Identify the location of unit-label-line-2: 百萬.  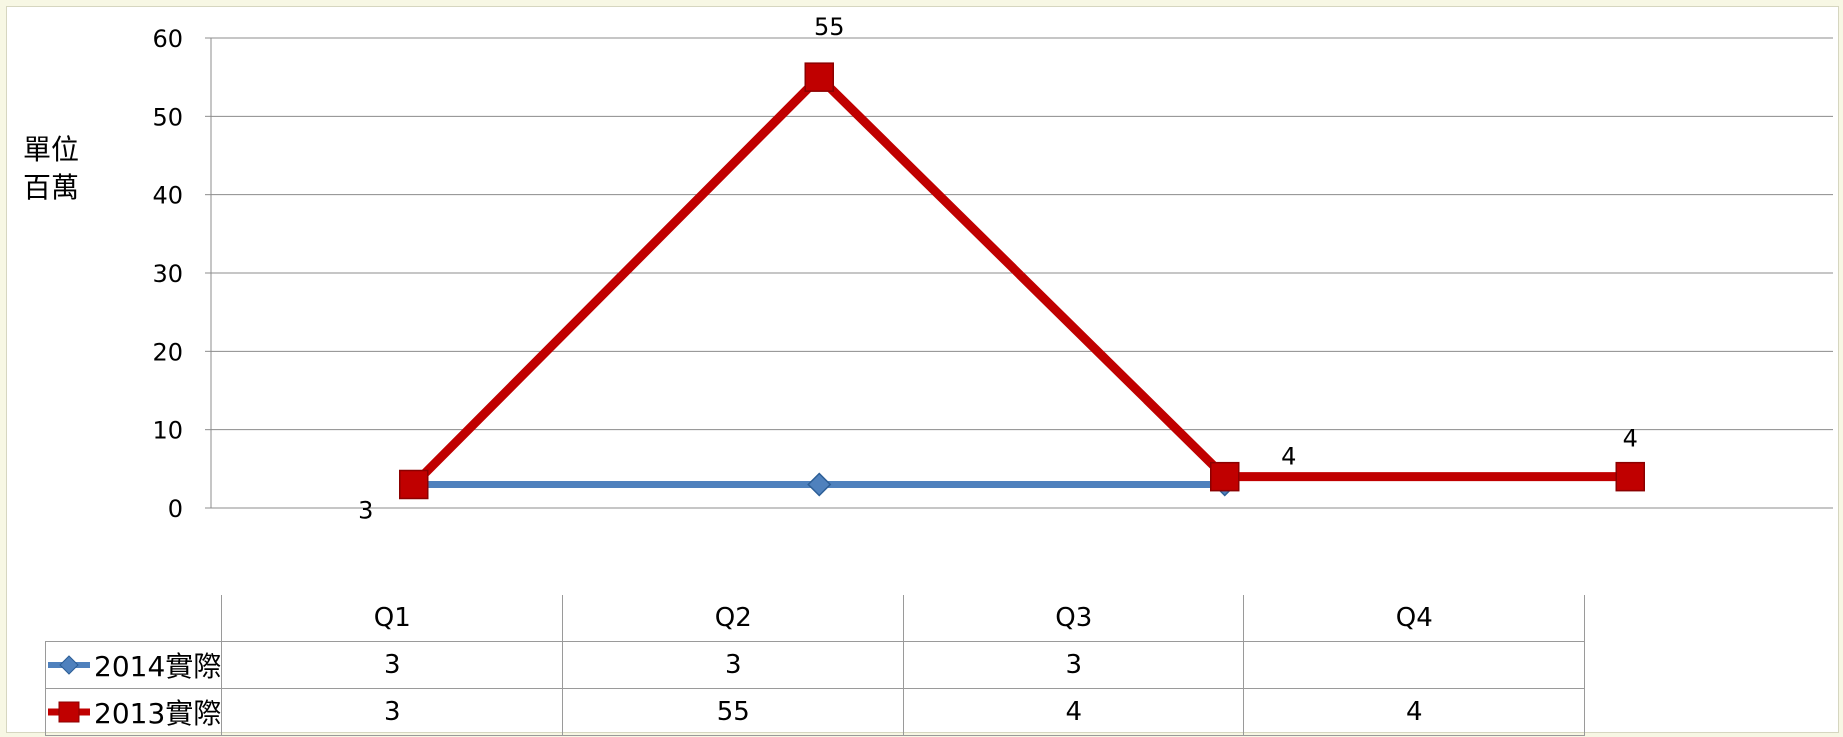
(51, 187).